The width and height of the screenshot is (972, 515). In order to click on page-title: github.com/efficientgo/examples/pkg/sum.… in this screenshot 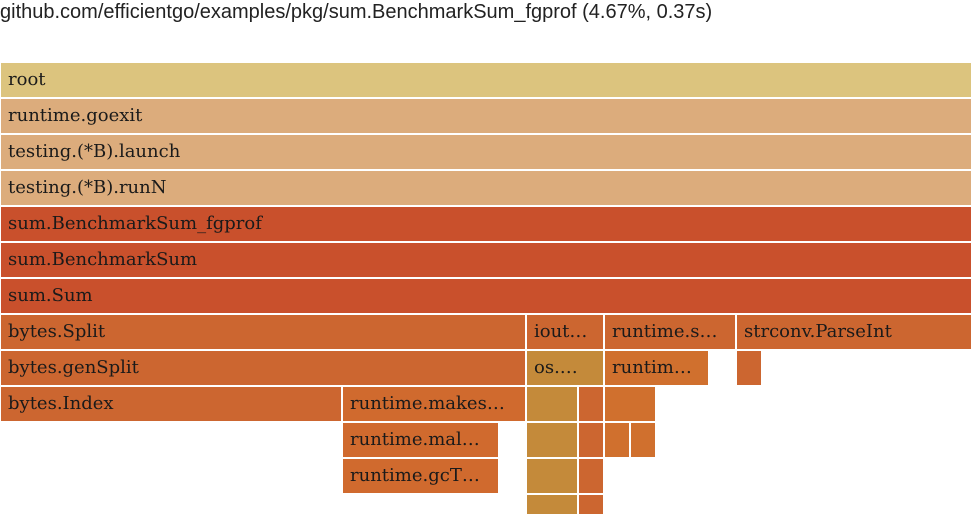, I will do `click(356, 12)`.